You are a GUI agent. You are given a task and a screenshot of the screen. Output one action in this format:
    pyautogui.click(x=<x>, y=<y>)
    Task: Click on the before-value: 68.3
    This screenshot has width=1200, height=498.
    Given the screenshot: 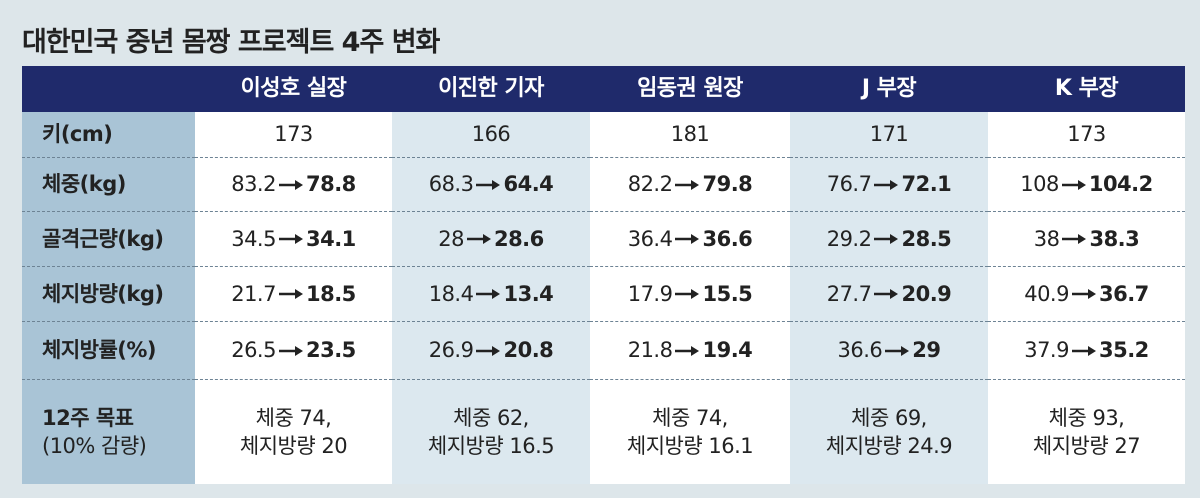 What is the action you would take?
    pyautogui.click(x=451, y=184)
    